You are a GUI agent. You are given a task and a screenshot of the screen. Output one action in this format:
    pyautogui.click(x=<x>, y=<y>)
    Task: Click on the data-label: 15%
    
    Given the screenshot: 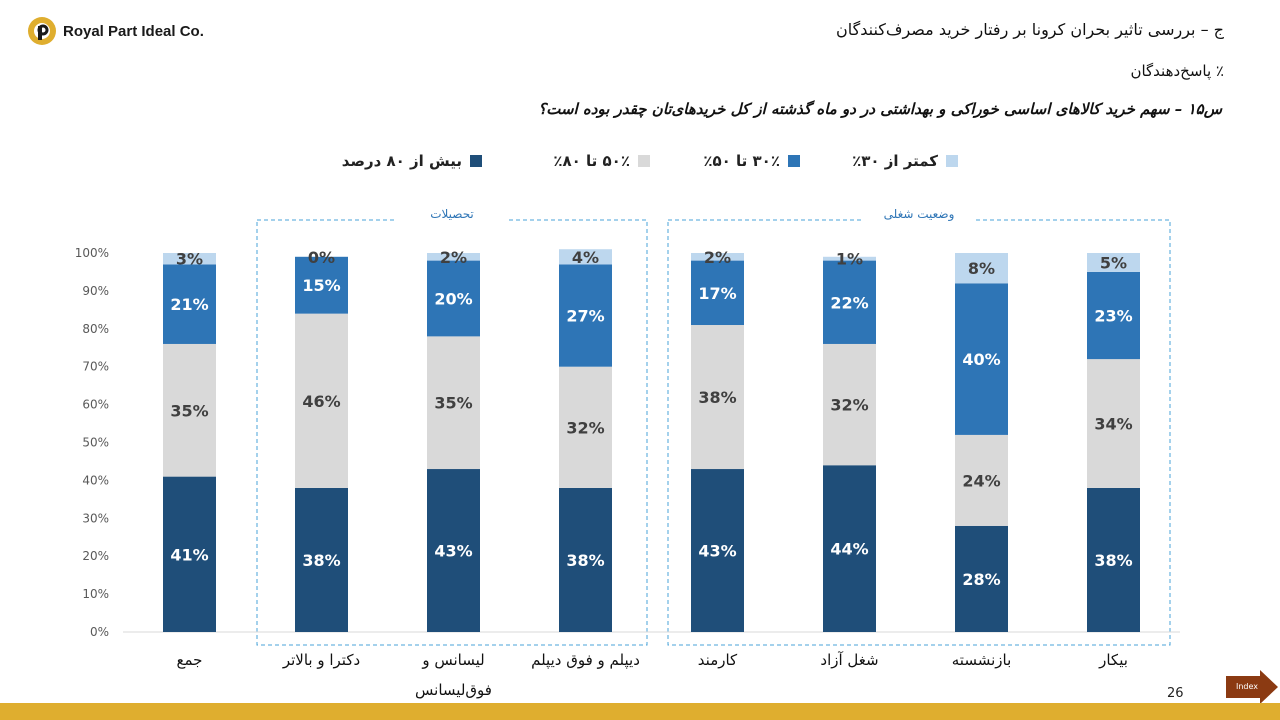 What is the action you would take?
    pyautogui.click(x=321, y=285)
    